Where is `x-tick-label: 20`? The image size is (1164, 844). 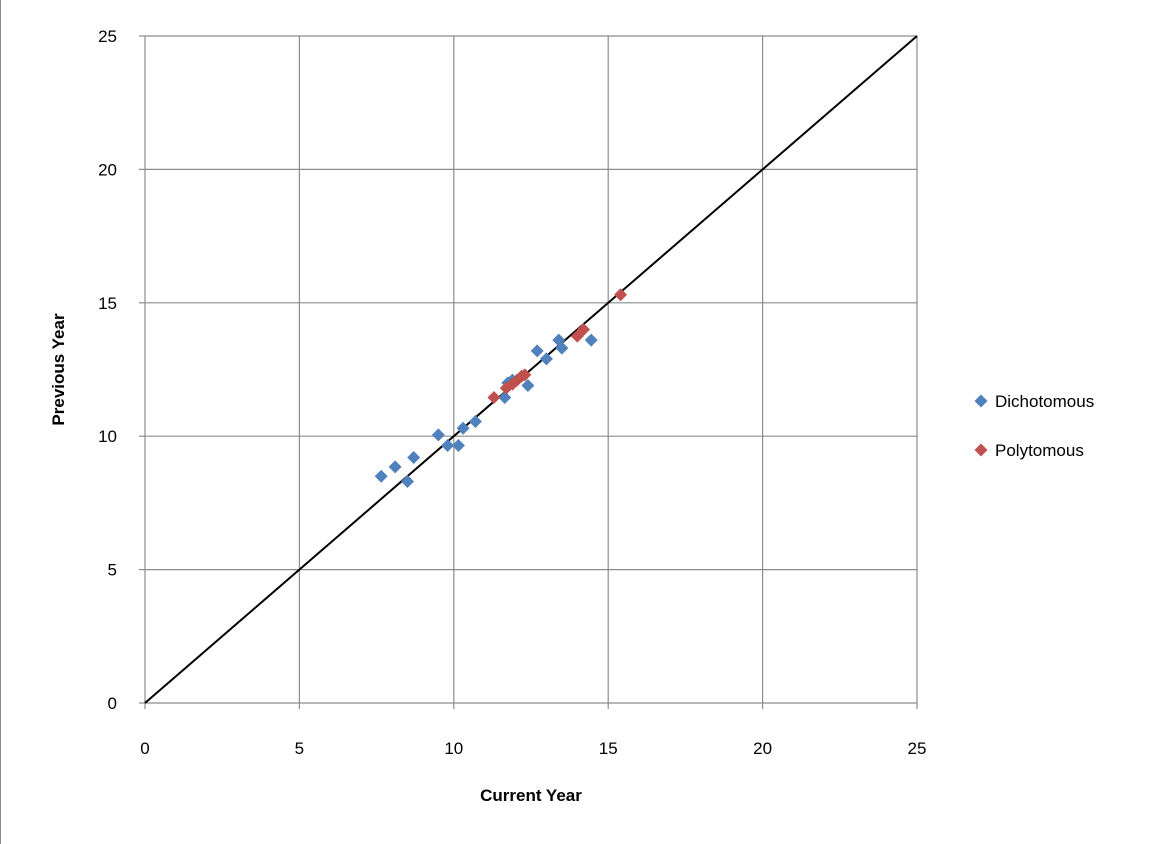
x-tick-label: 20 is located at coordinates (762, 748).